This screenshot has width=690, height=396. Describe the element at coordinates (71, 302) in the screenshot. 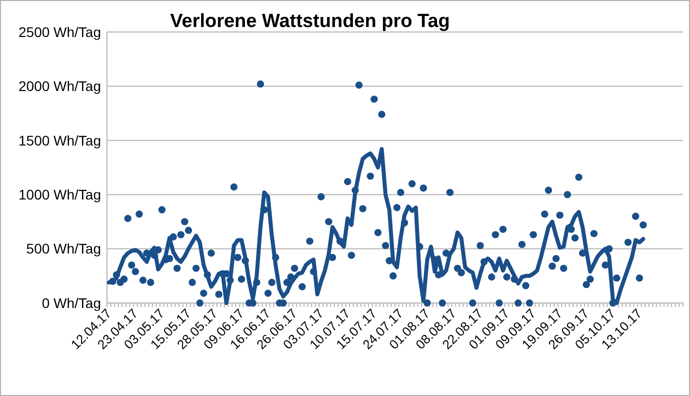

I see `y-tick-label: 0 Wh/Tag` at that location.